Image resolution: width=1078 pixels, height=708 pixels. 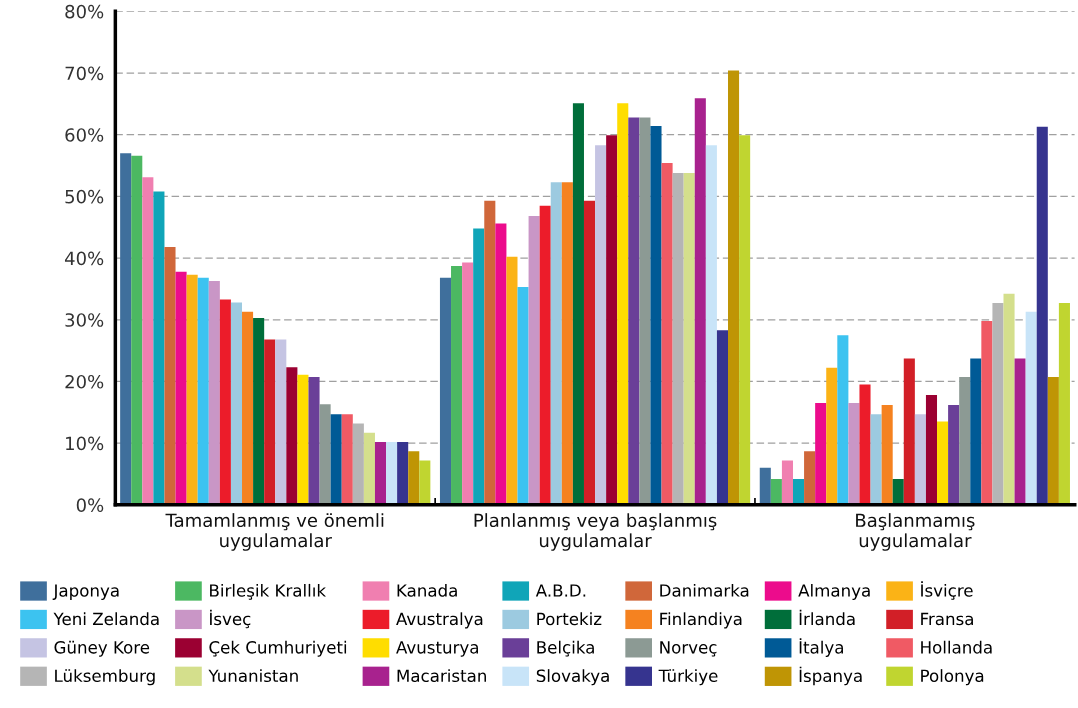 What do you see at coordinates (821, 647) in the screenshot?
I see `legend-label: İtalya` at bounding box center [821, 647].